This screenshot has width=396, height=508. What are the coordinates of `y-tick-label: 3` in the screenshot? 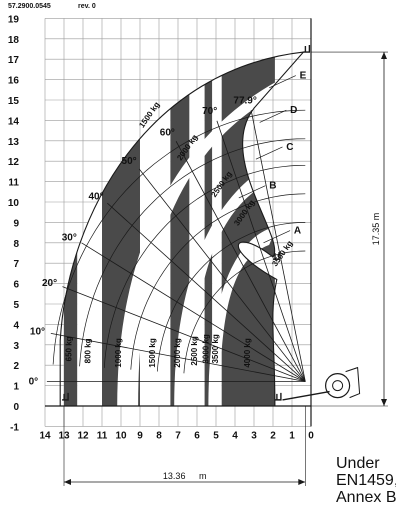 It's located at (16, 346).